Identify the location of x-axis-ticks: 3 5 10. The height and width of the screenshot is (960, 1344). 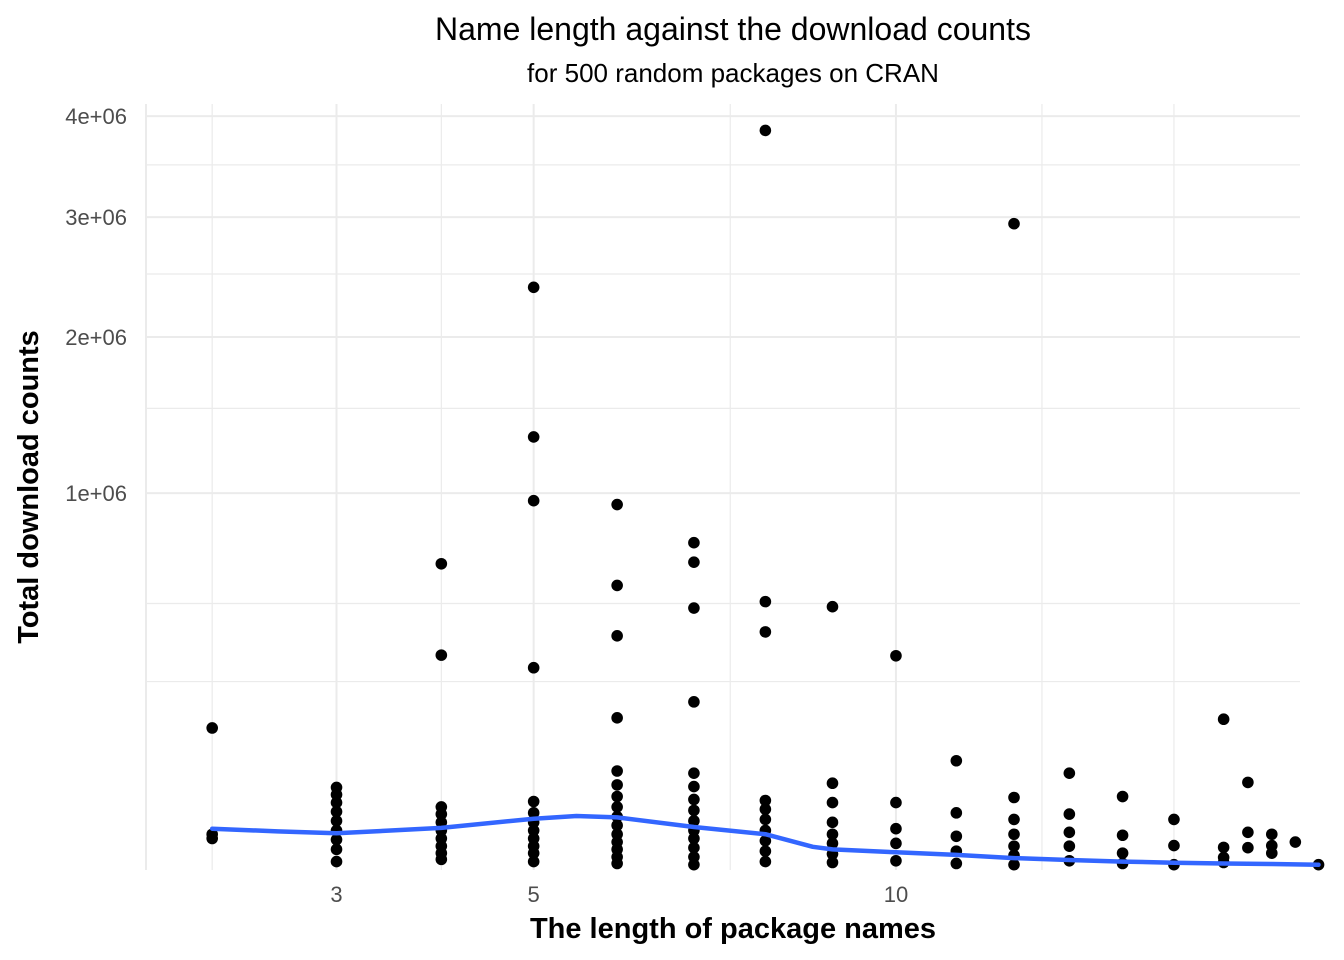
(619, 894).